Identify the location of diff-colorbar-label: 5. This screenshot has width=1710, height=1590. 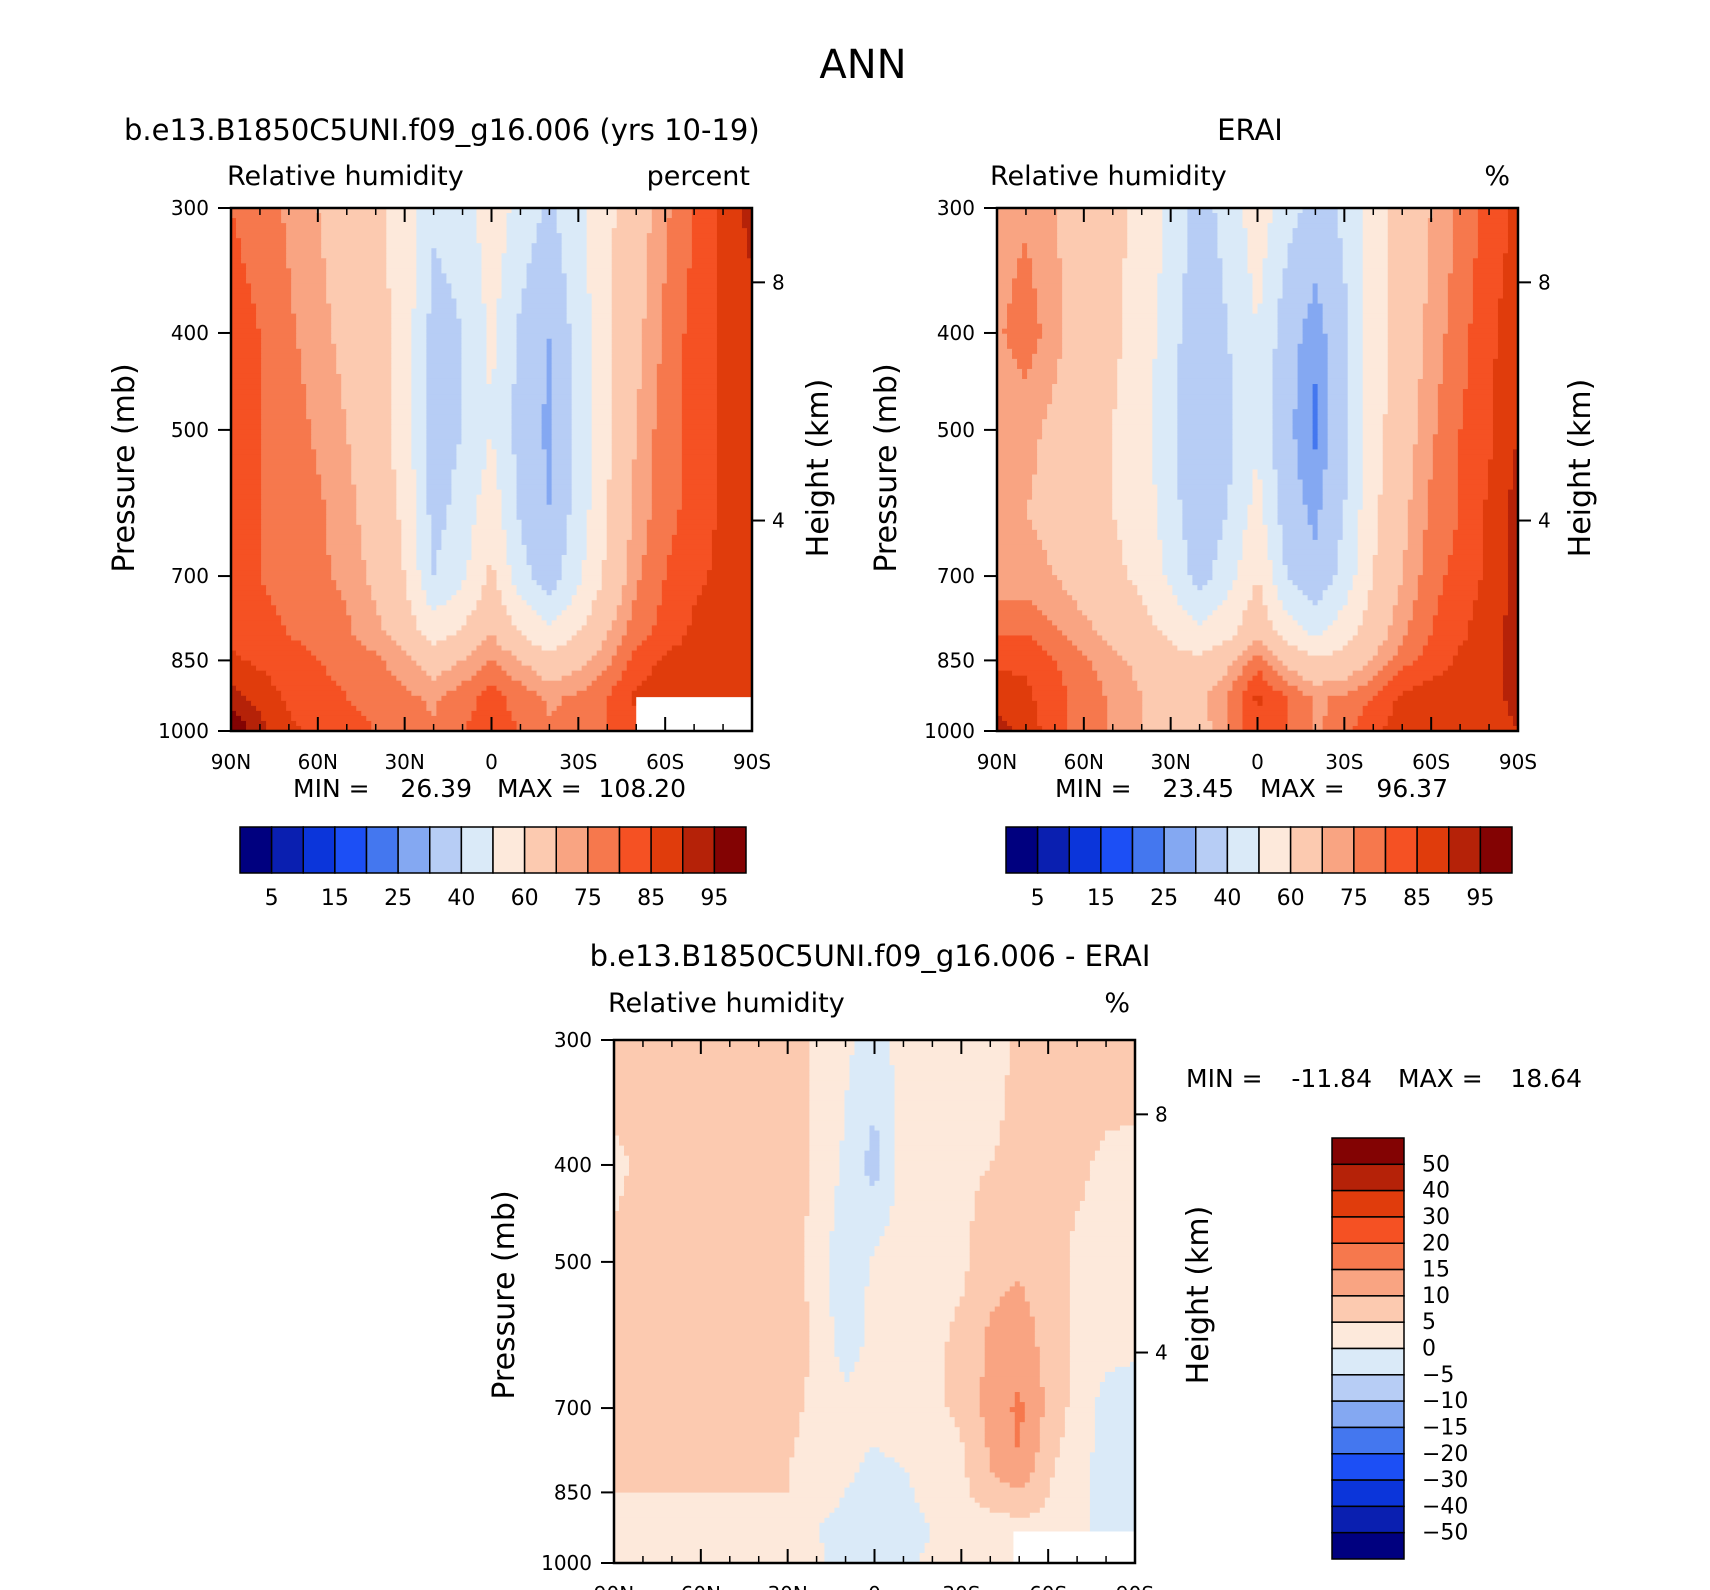
(1429, 1322).